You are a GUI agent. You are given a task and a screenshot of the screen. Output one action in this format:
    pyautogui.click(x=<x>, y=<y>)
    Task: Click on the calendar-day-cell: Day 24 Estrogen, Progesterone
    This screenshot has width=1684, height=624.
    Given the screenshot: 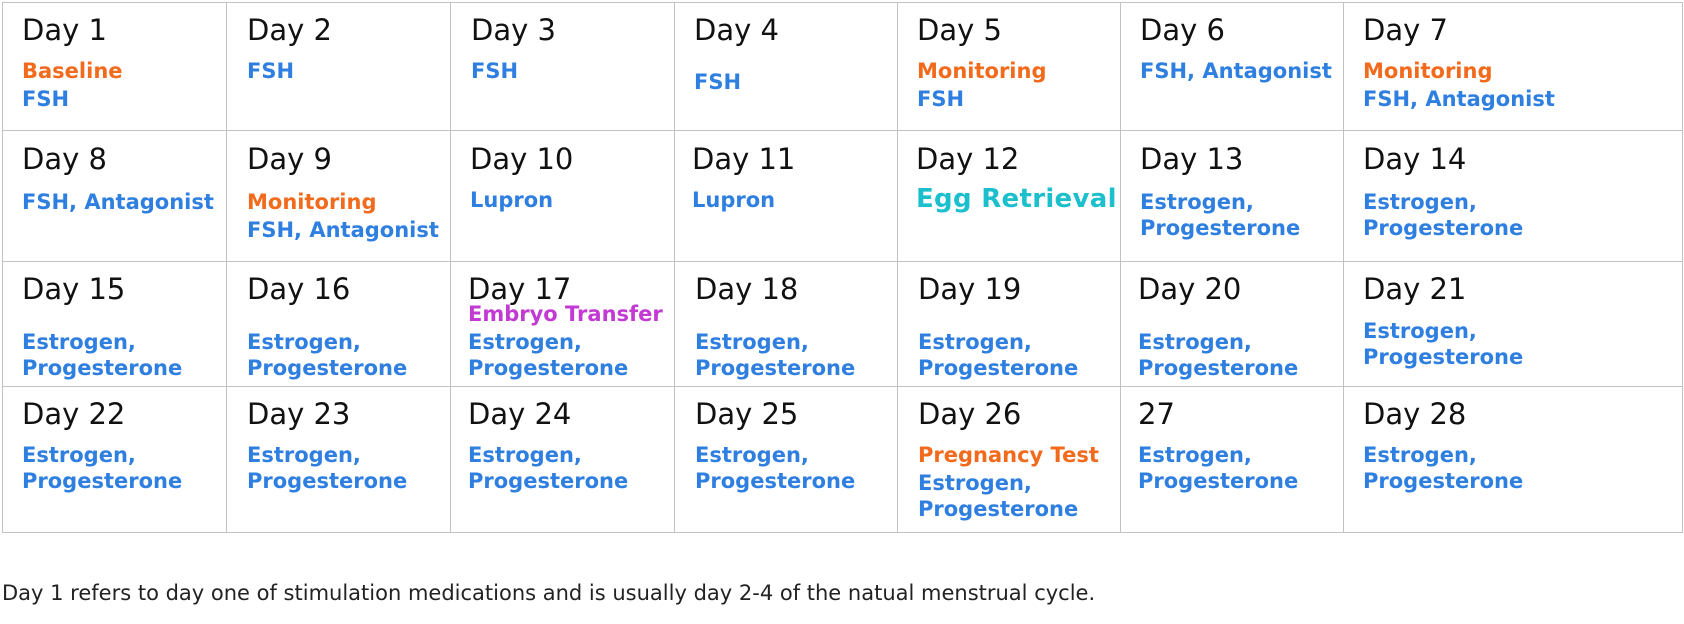 What is the action you would take?
    pyautogui.click(x=562, y=459)
    